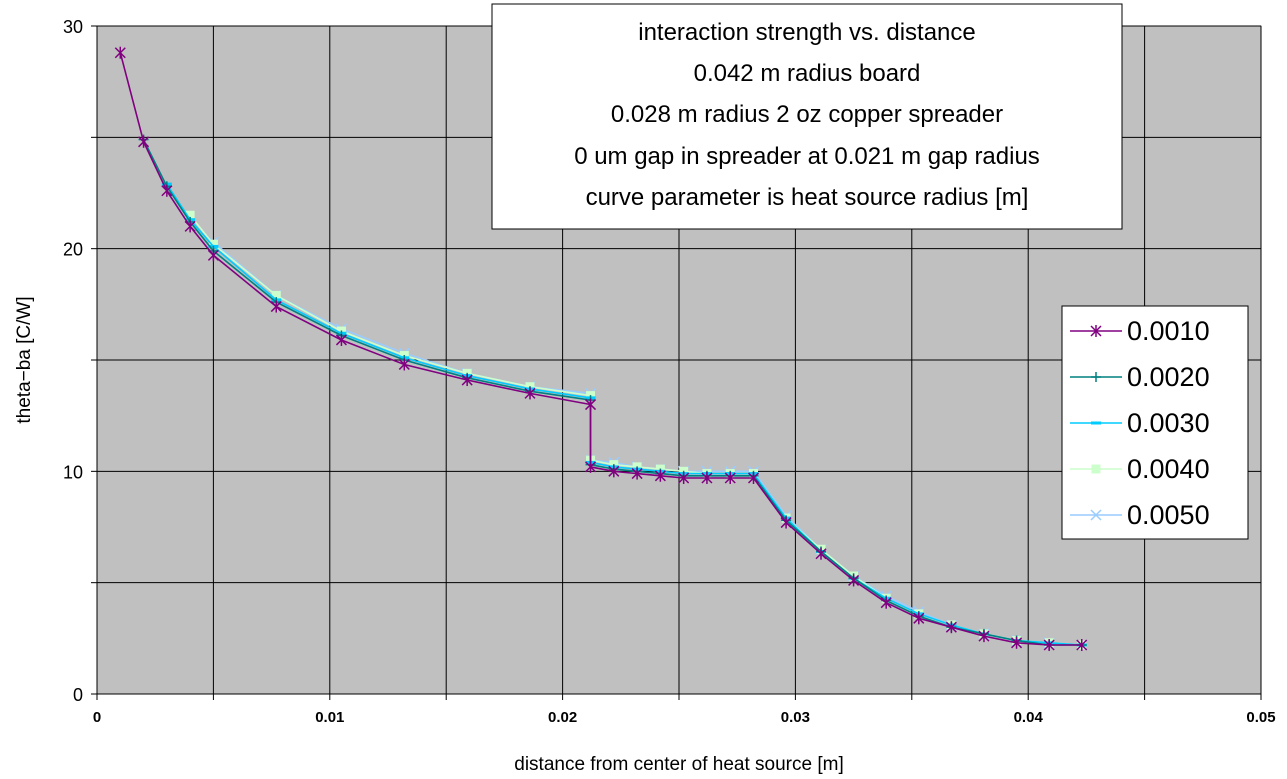 The width and height of the screenshot is (1287, 779). Describe the element at coordinates (562, 717) in the screenshot. I see `x-tick-label-2: 0.02` at that location.